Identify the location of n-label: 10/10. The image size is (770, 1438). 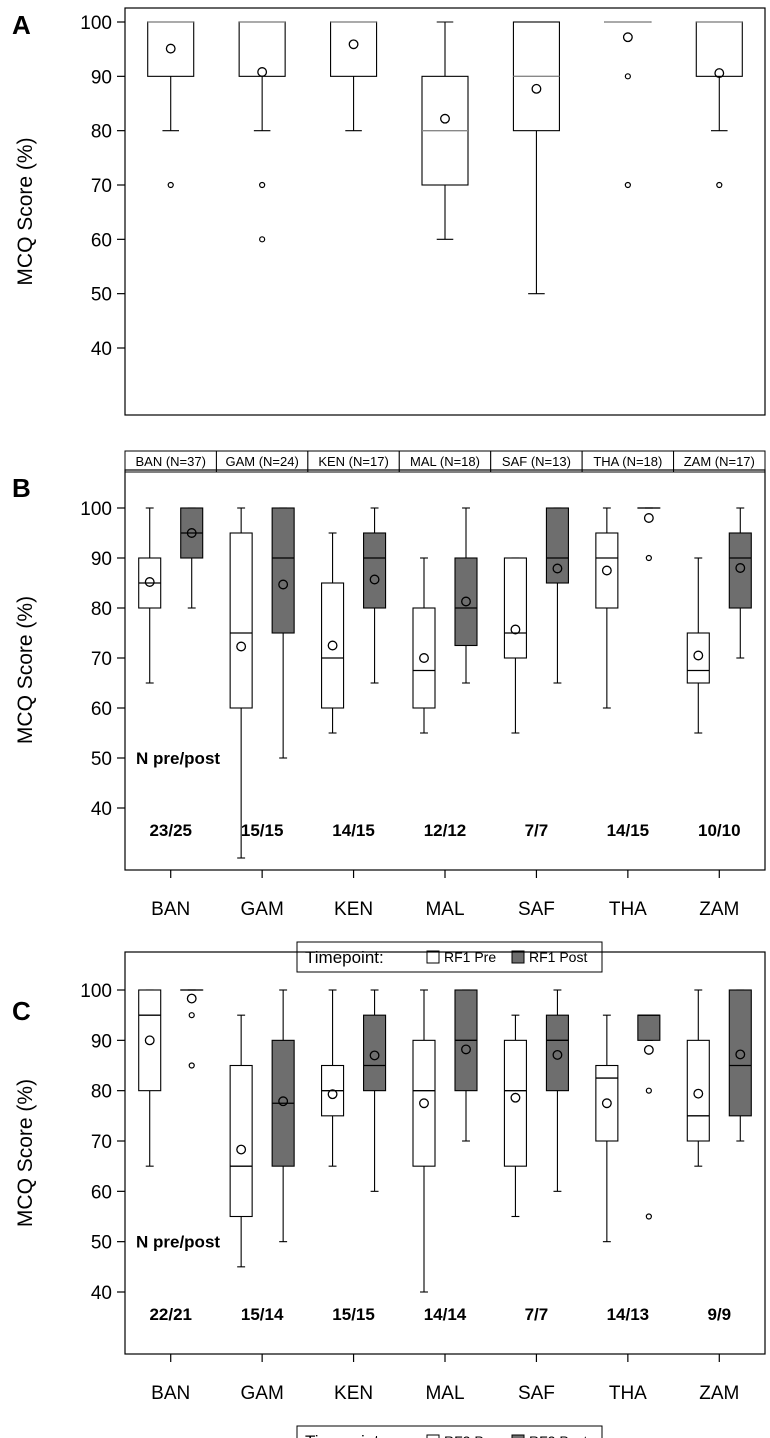
(719, 830).